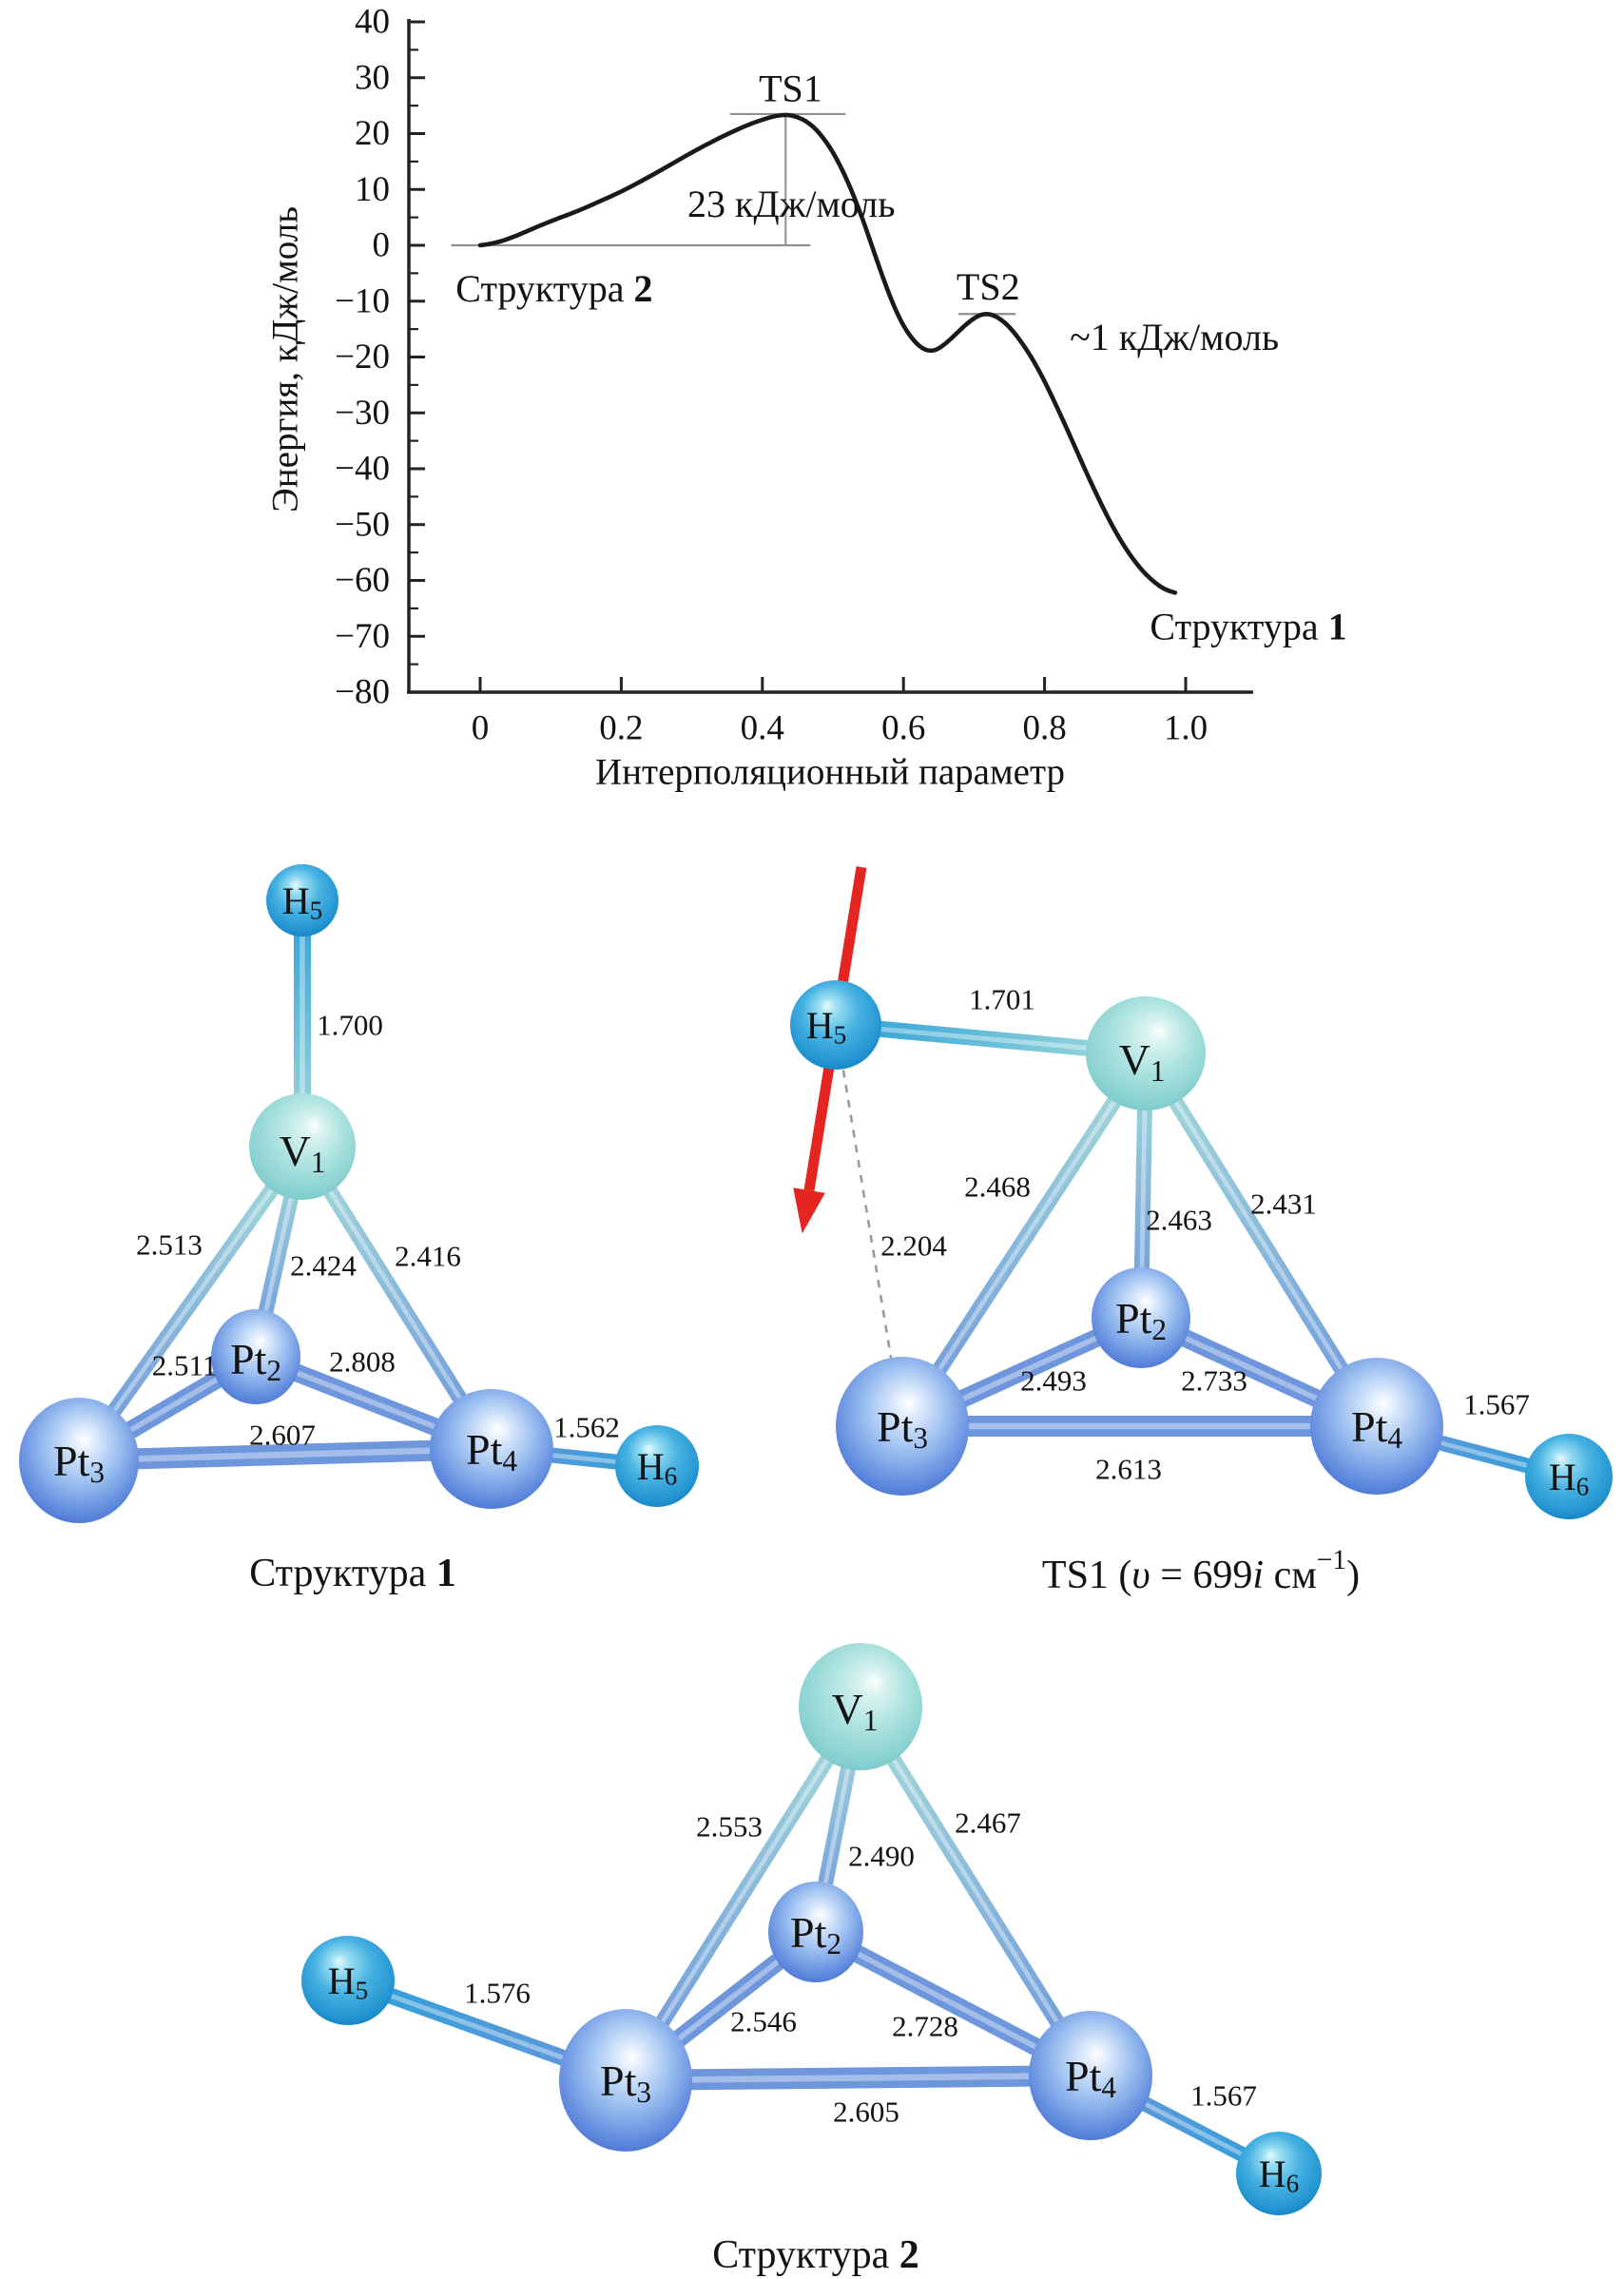  I want to click on x-tick-label: 1.0, so click(1186, 728).